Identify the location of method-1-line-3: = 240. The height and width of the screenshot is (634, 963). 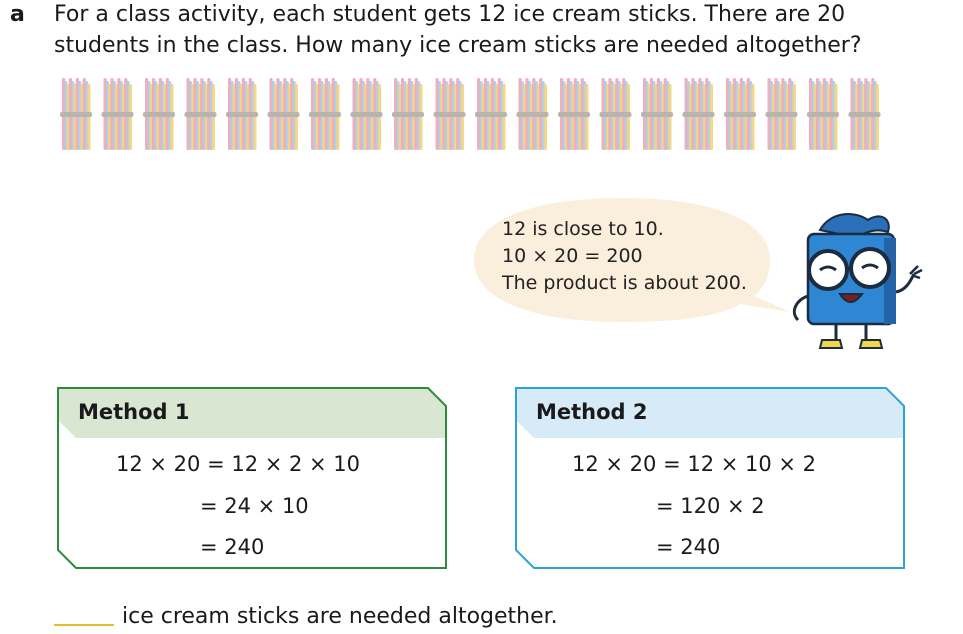
(232, 547).